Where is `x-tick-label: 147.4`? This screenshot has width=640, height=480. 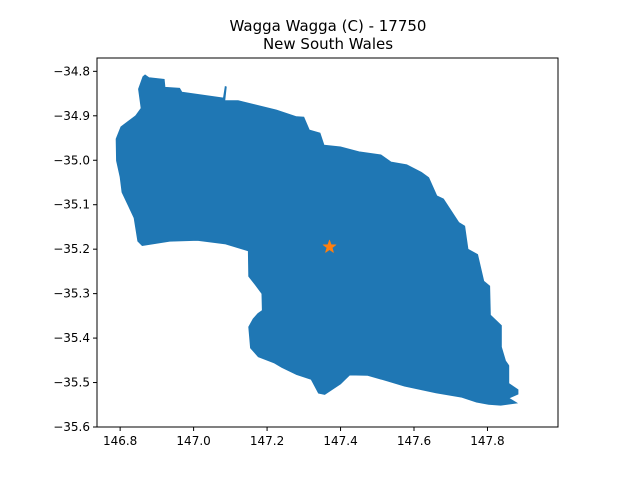 x-tick-label: 147.4 is located at coordinates (340, 441).